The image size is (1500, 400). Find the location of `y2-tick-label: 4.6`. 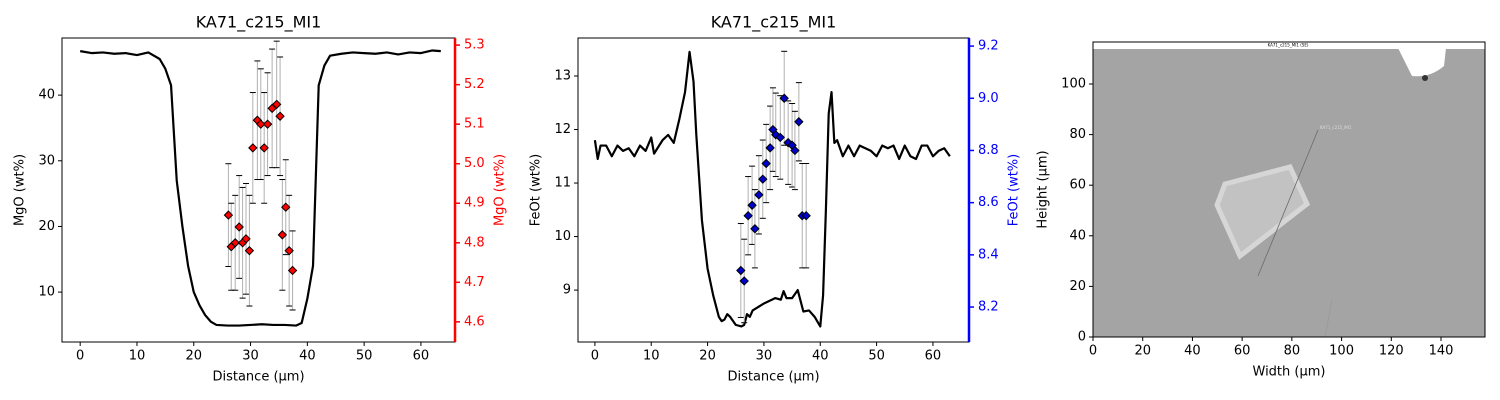

y2-tick-label: 4.6 is located at coordinates (474, 321).